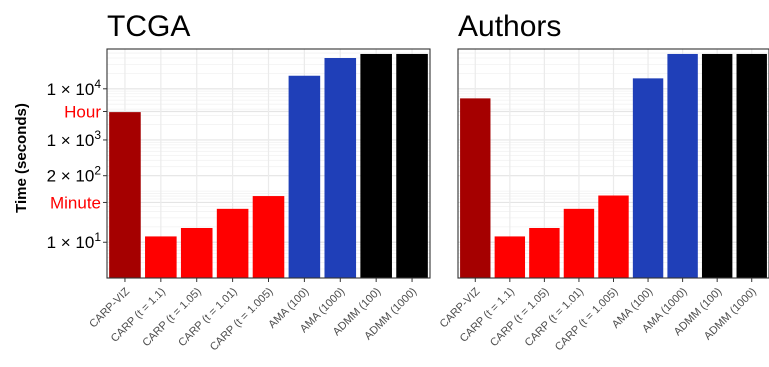 This screenshot has height=367, width=769. Describe the element at coordinates (74, 241) in the screenshot. I see `y-tick-label: 1 × 10¹` at that location.